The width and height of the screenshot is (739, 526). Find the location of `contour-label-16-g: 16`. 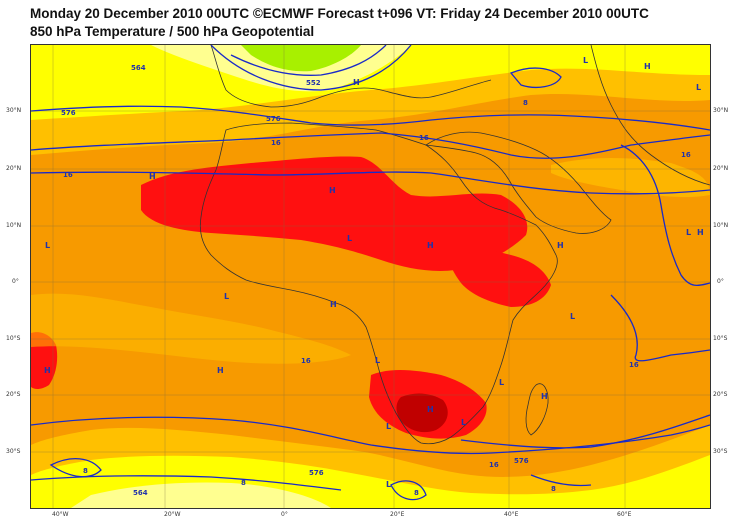

contour-label-16-g: 16 is located at coordinates (494, 465).